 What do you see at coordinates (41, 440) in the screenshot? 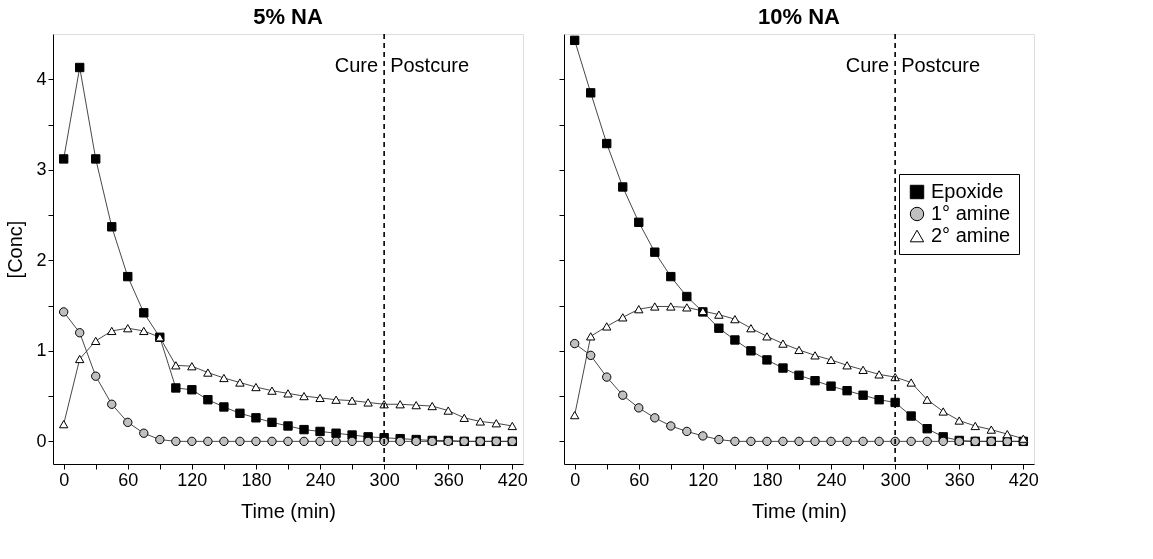
I see `y-tick-label: 0` at bounding box center [41, 440].